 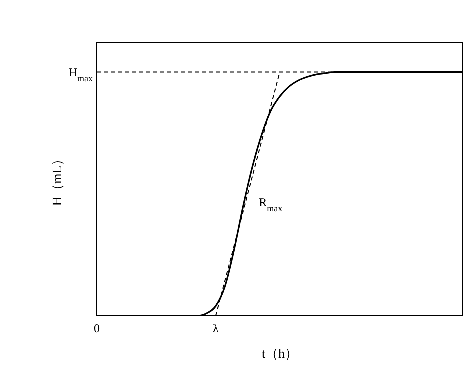 What do you see at coordinates (97, 329) in the screenshot?
I see `x-tick-label: 0` at bounding box center [97, 329].